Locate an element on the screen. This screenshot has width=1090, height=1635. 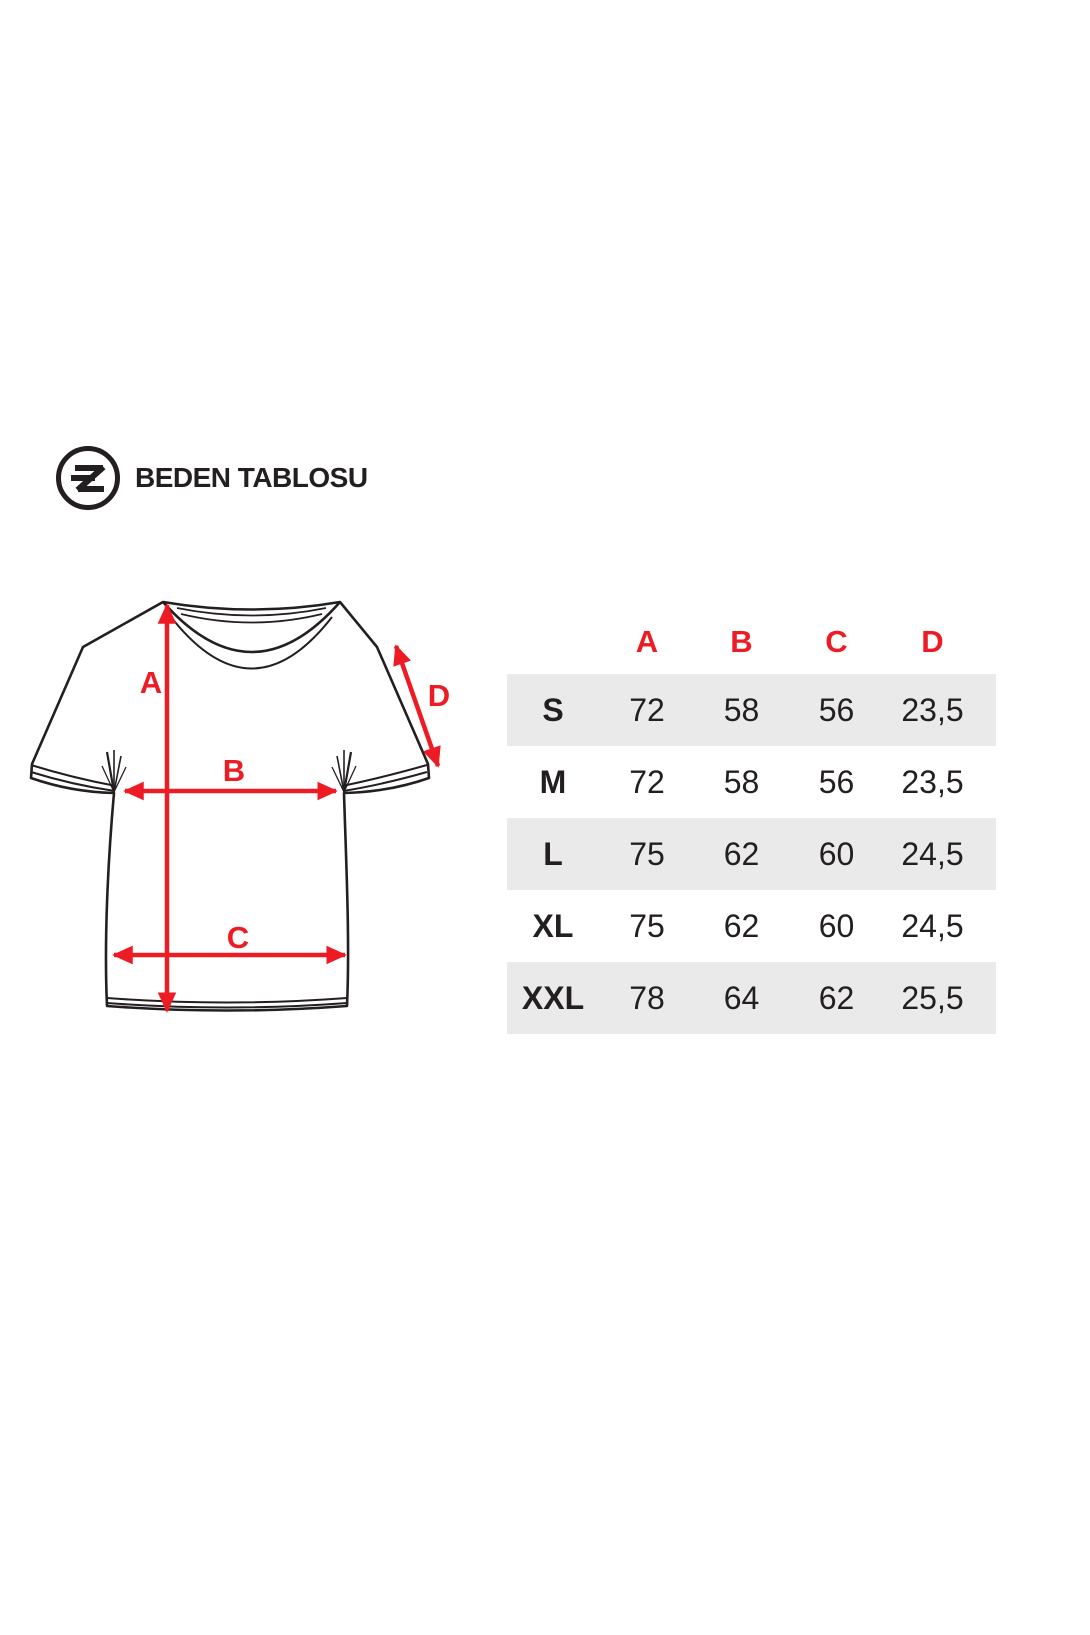
tshirt-diagram-svg: A B C D is located at coordinates (239, 806).